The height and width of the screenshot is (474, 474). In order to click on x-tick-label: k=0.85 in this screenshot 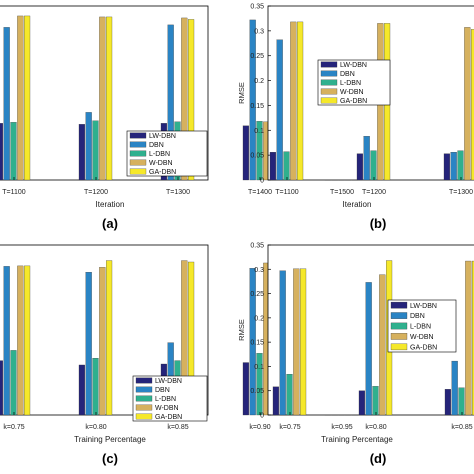, I will do `click(461, 427)`.